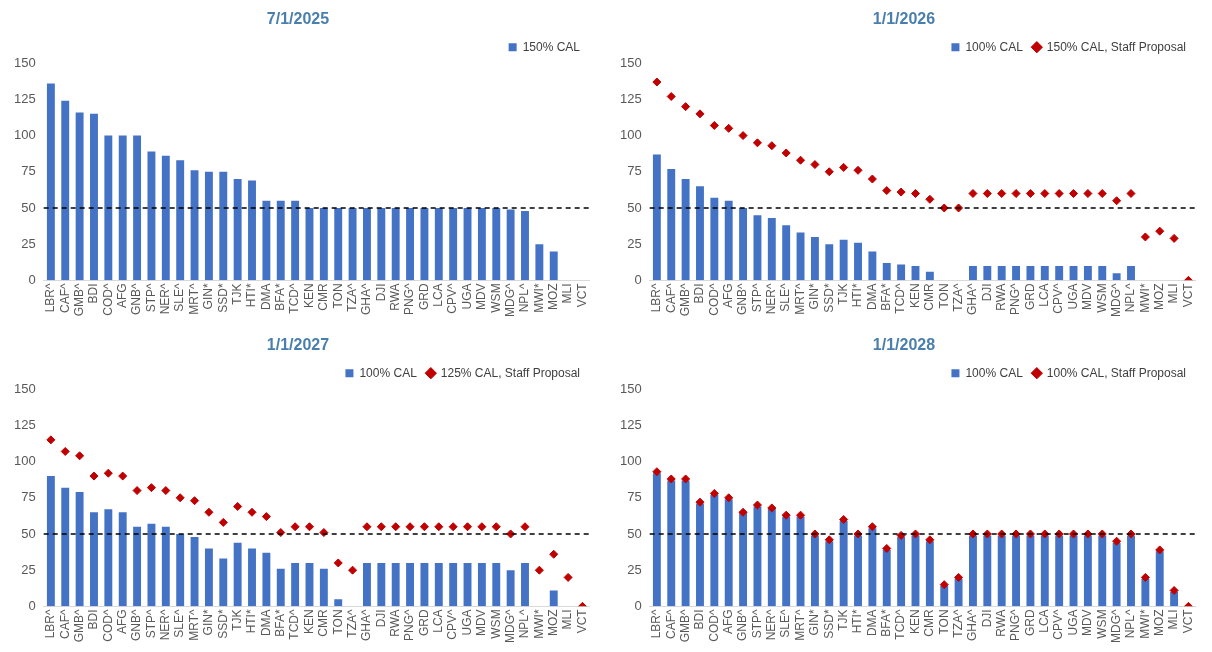 This screenshot has height=652, width=1212. I want to click on y-tick-label: 150, so click(630, 62).